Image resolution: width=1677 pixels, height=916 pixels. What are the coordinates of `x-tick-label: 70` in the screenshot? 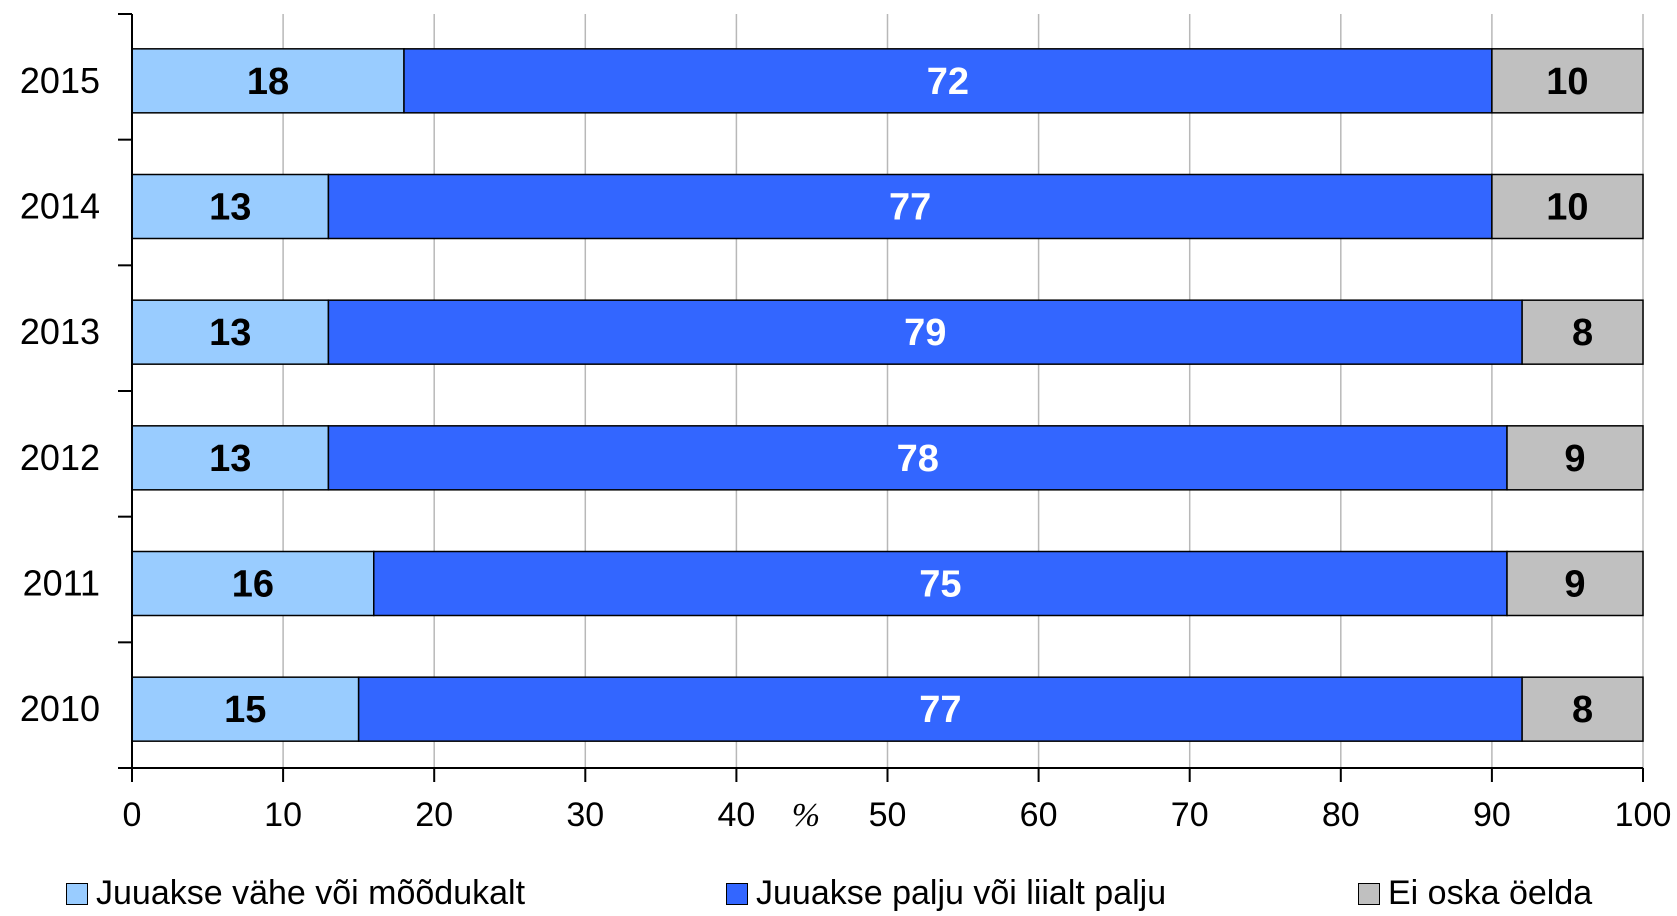 It's located at (1190, 815).